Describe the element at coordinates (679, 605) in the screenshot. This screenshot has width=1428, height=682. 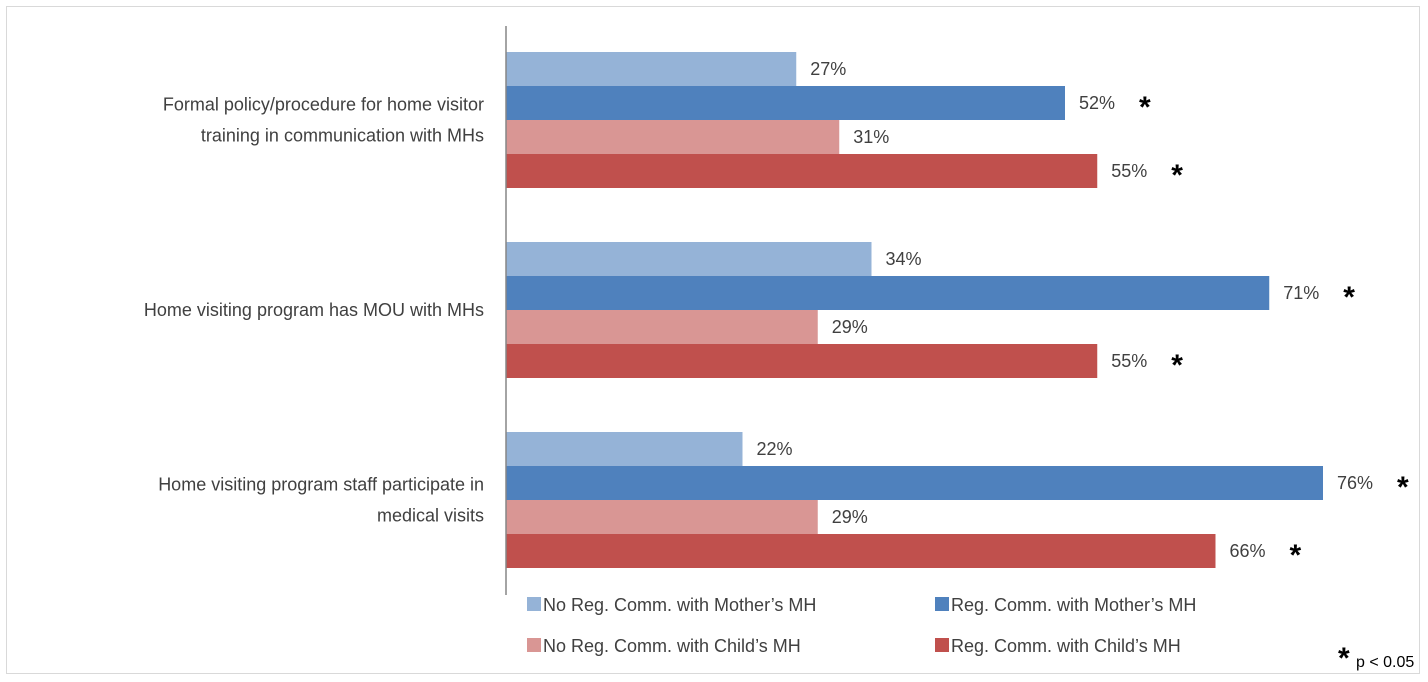
I see `legend-label: No Reg. Comm. with Mother’s MH` at that location.